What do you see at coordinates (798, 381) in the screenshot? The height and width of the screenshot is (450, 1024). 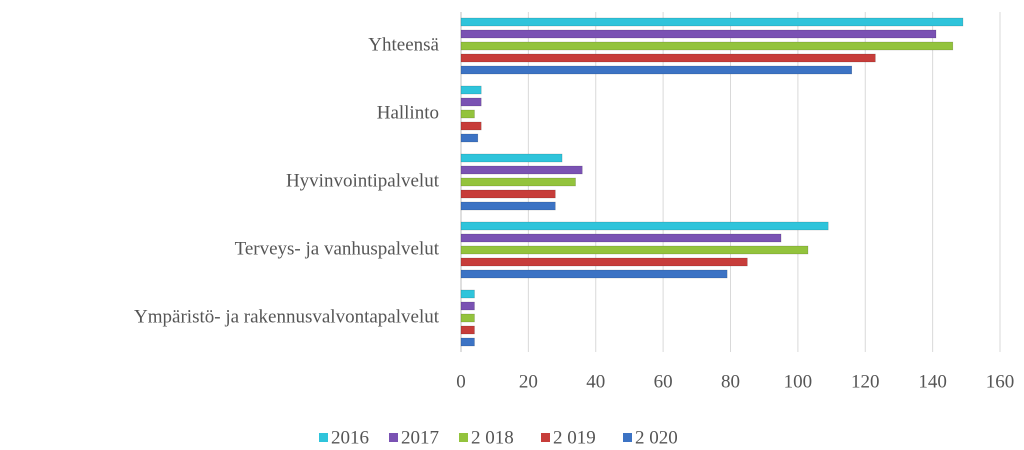 I see `x-tick-label: 100` at bounding box center [798, 381].